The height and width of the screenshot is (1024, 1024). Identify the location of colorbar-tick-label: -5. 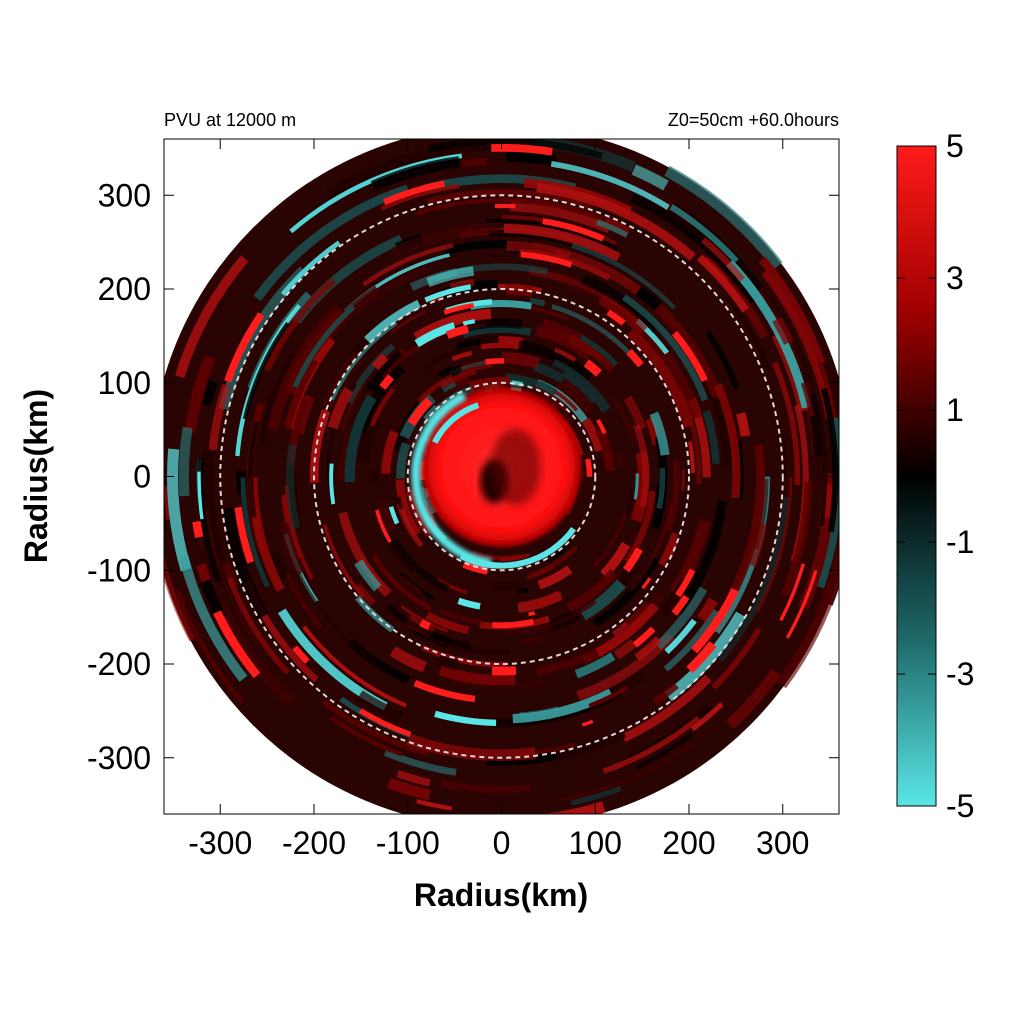
(960, 806).